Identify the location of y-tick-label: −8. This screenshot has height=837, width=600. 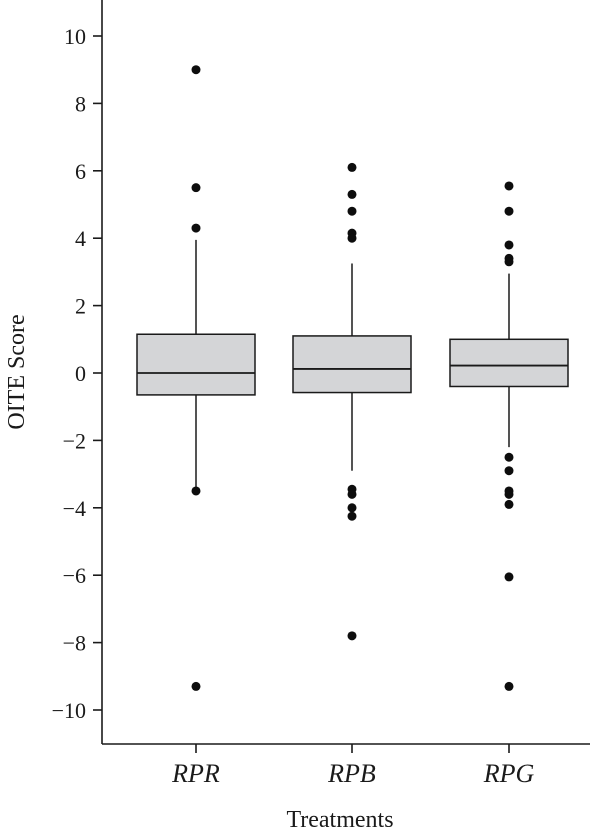
(74, 643).